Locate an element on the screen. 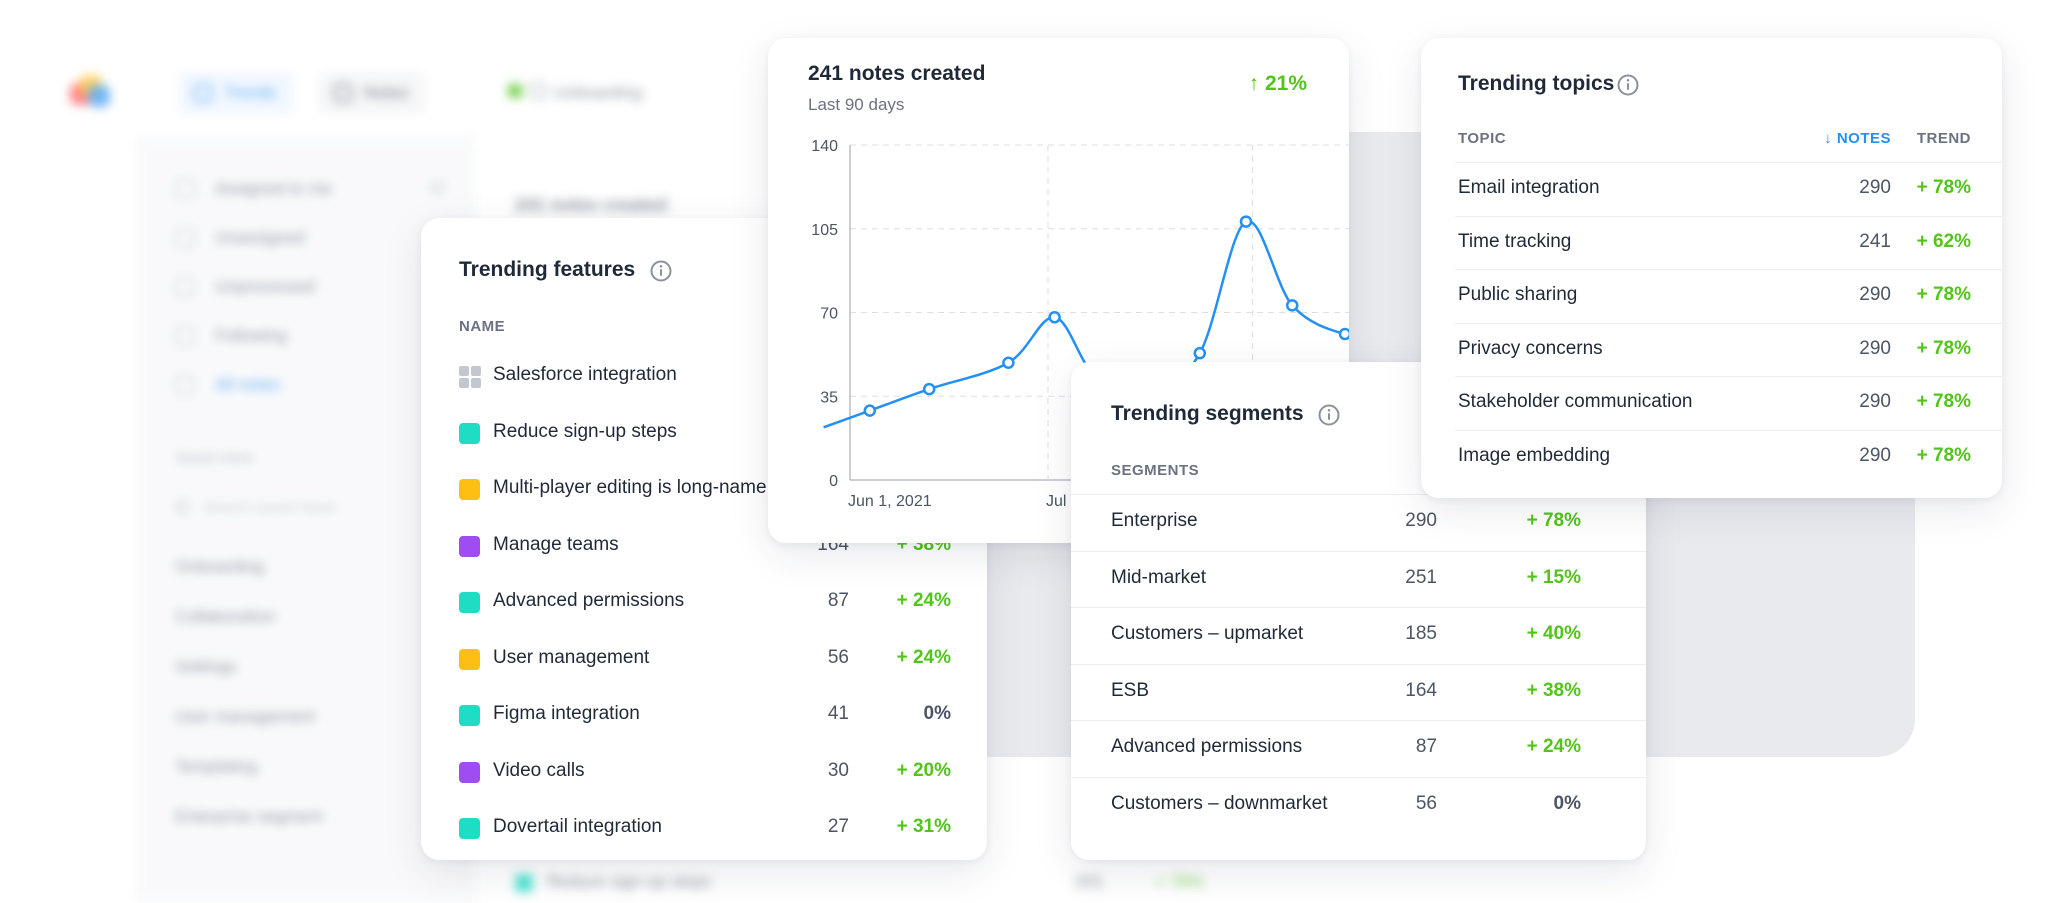  sidebar-item-following: Following is located at coordinates (231, 336).